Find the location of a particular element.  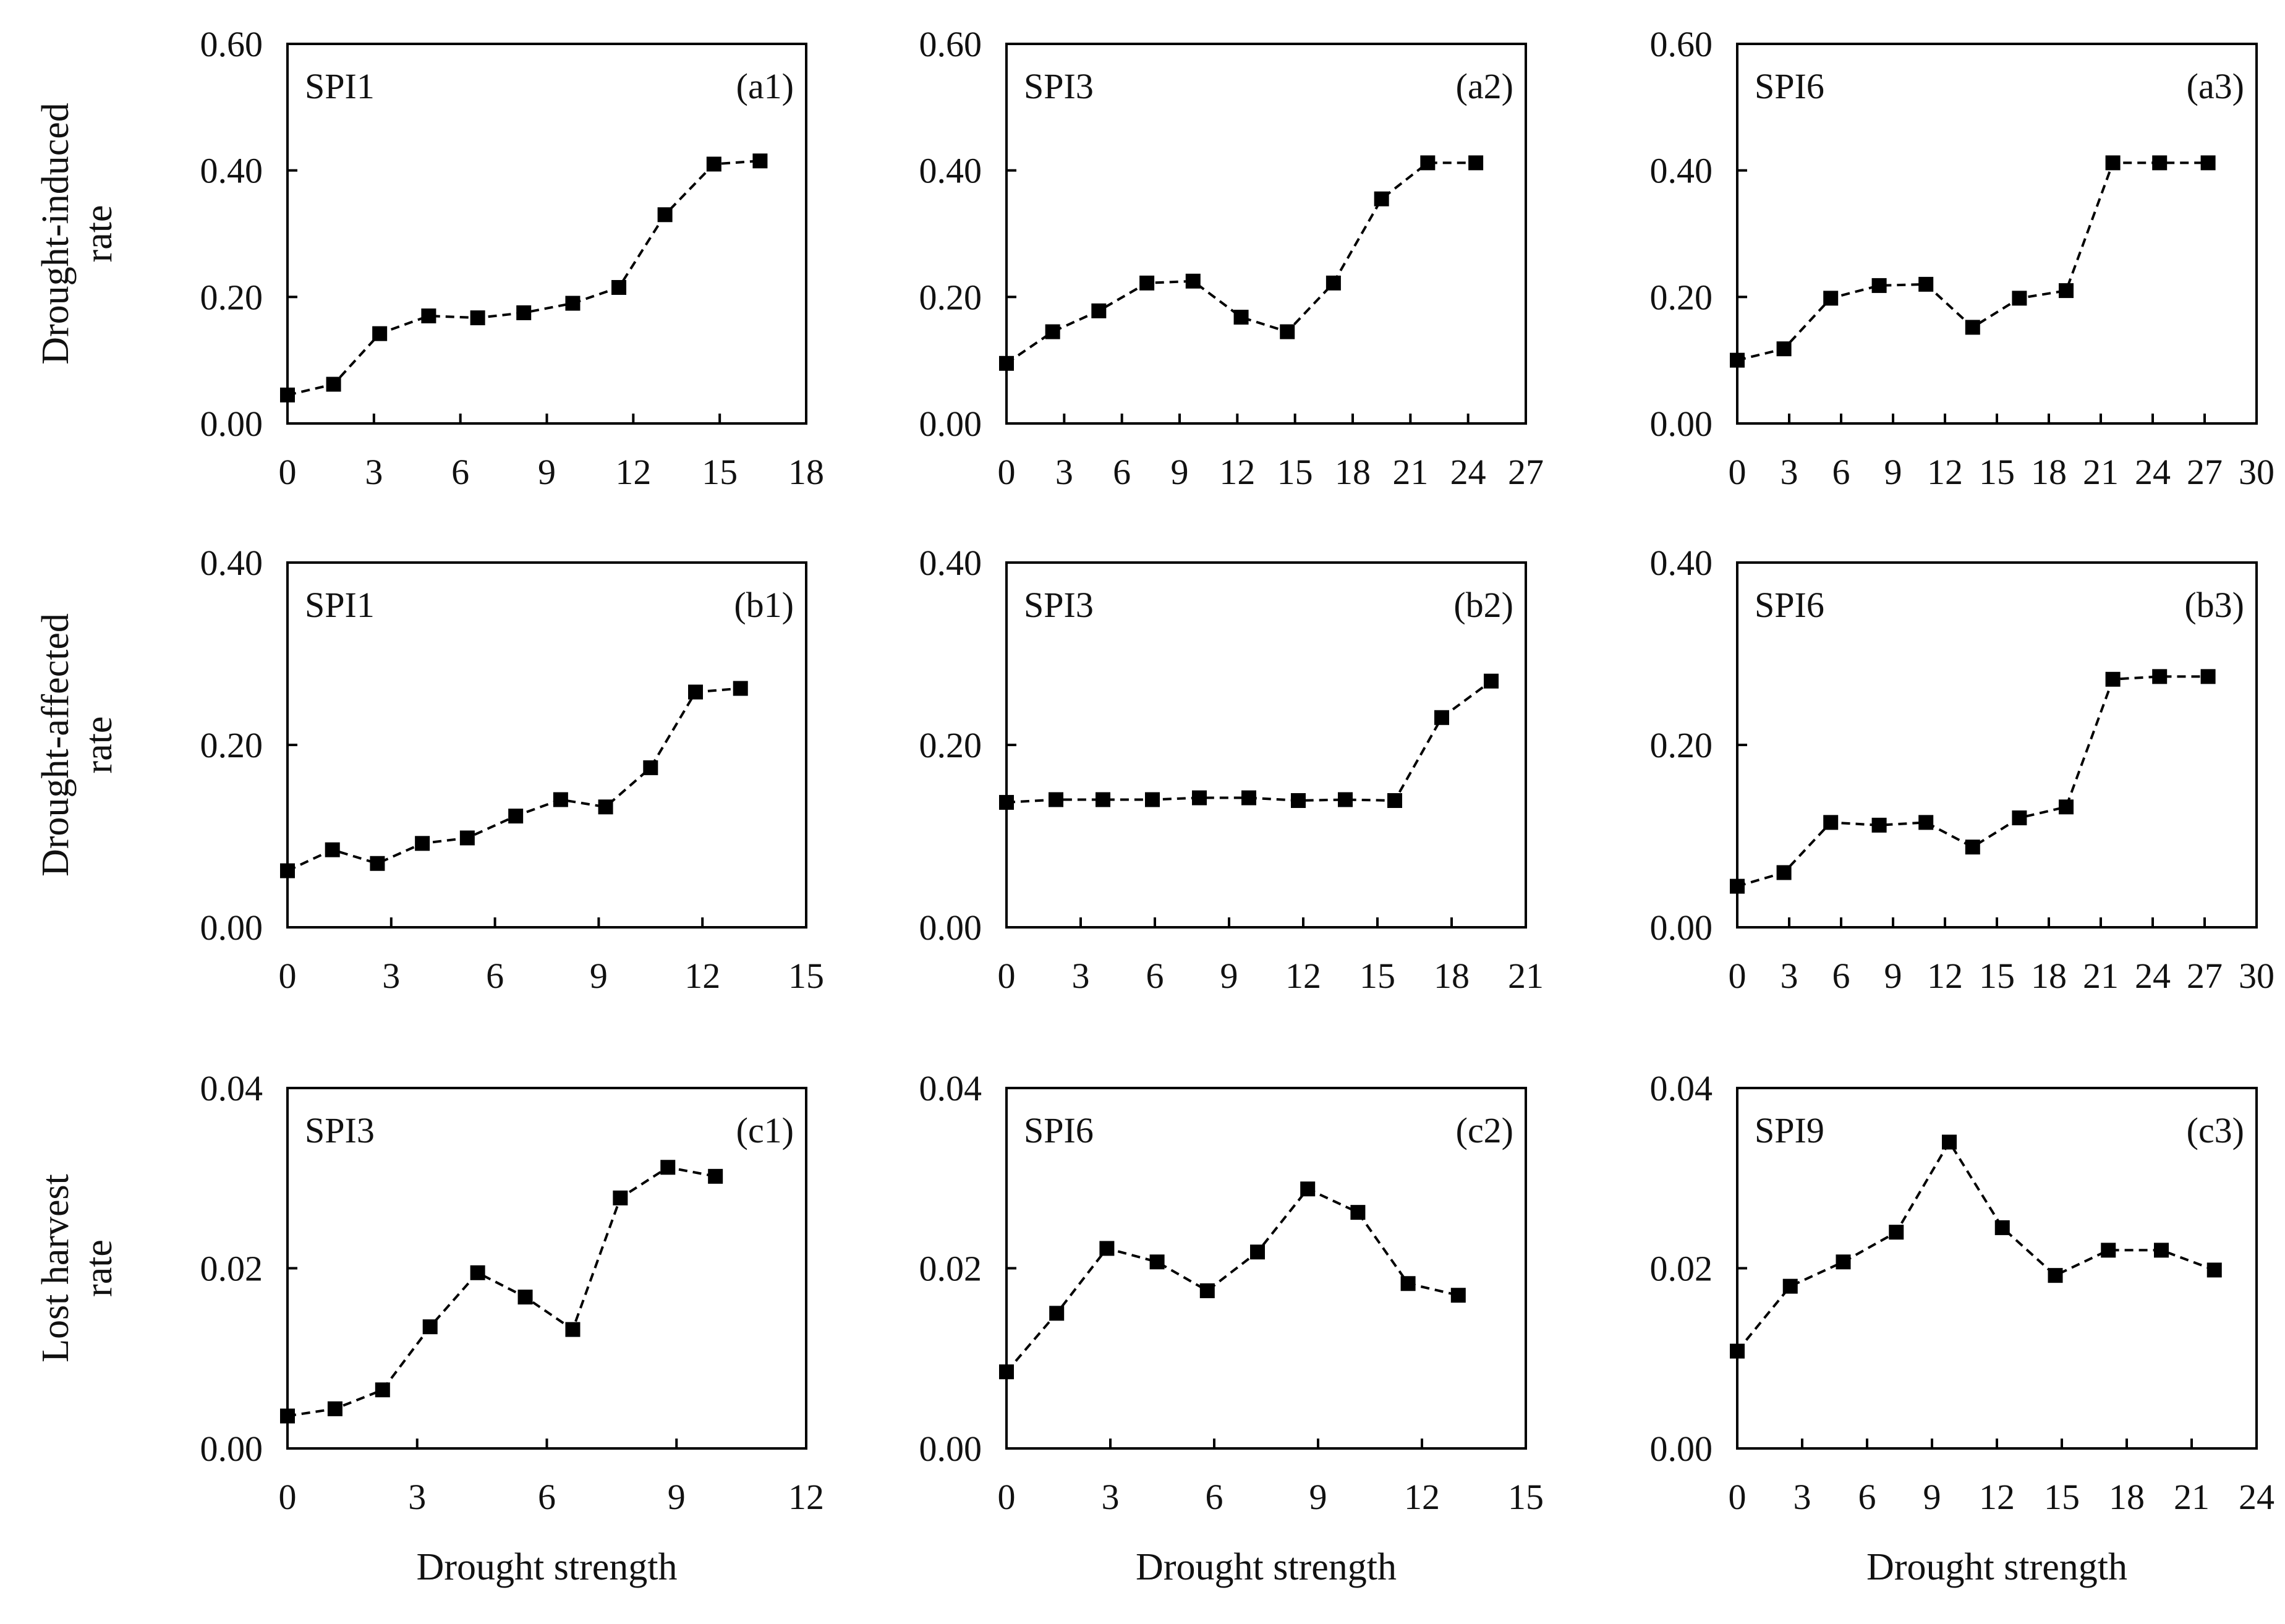

x-tick-label: 21 is located at coordinates (2192, 1497).